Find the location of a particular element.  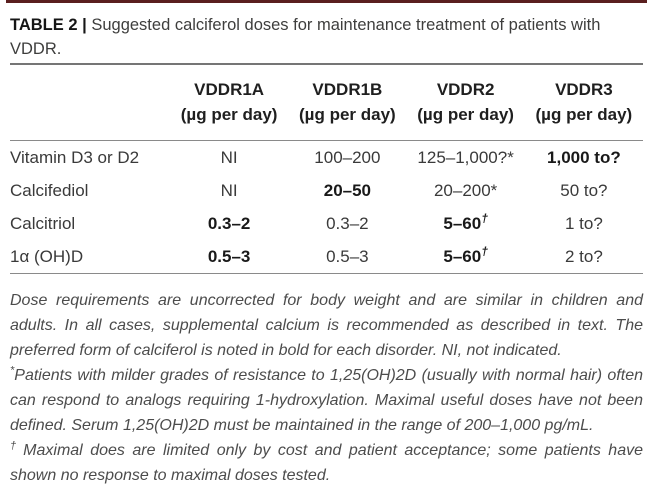

dose-cell: 2 to? is located at coordinates (583, 256).